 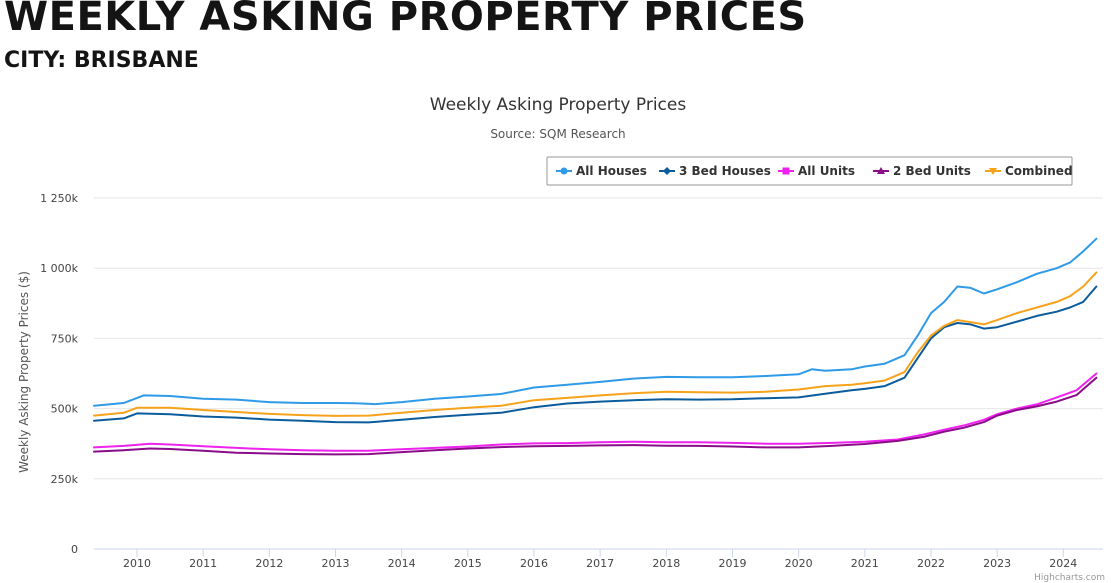 What do you see at coordinates (865, 563) in the screenshot?
I see `x-tick-label: 2021` at bounding box center [865, 563].